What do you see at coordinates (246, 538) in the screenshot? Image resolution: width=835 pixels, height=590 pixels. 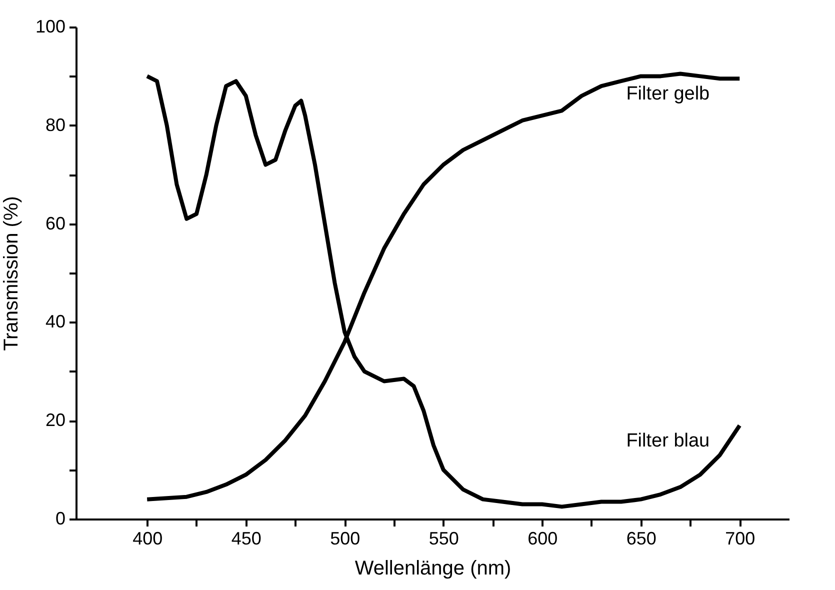 I see `x-tick-label: 450` at bounding box center [246, 538].